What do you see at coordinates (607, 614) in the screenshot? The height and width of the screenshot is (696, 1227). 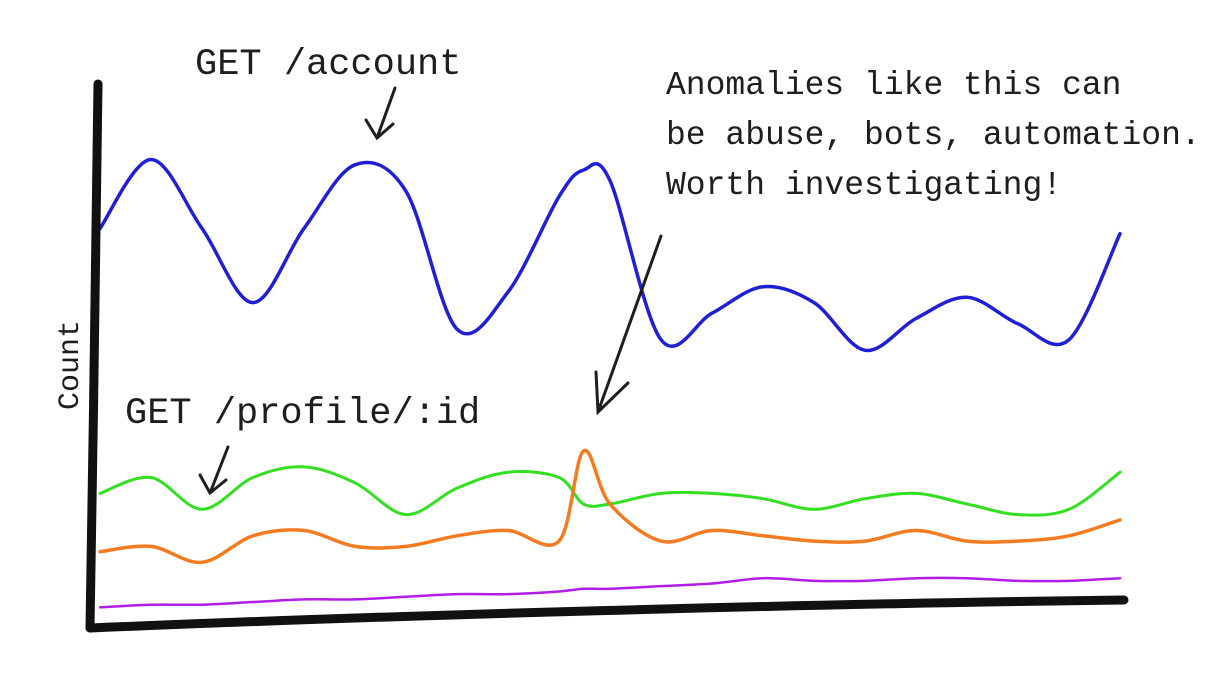 I see `x-axis` at bounding box center [607, 614].